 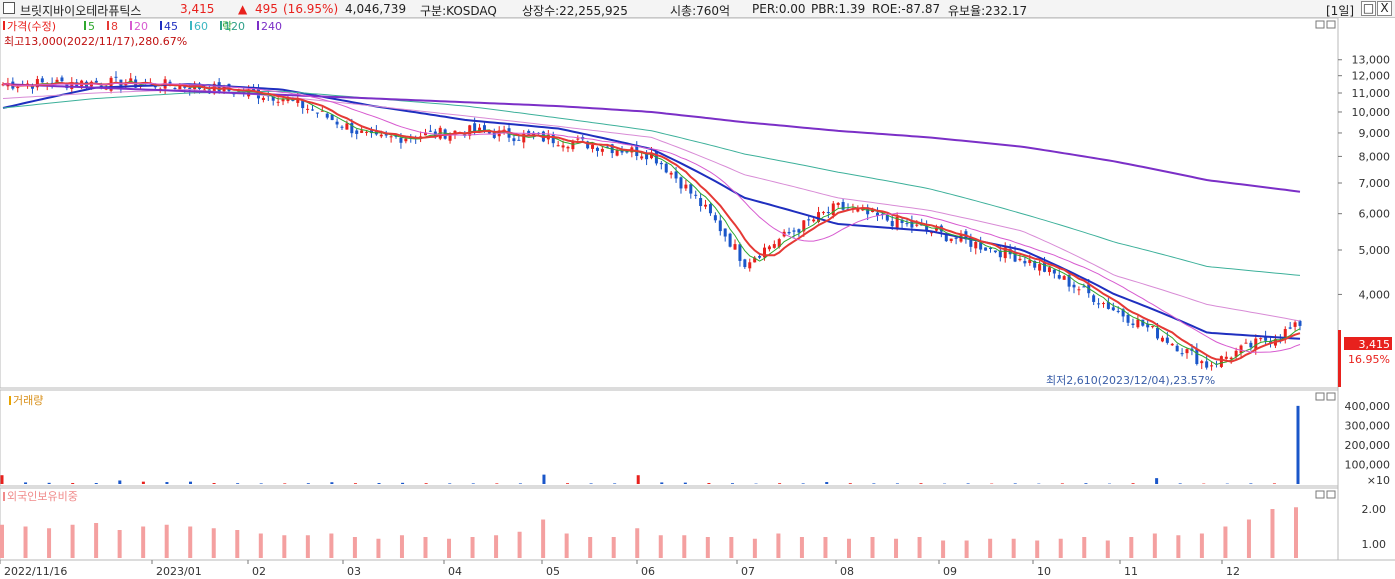 I want to click on ma-legend: 5 8 20 45 60 120 240, so click(x=183, y=26).